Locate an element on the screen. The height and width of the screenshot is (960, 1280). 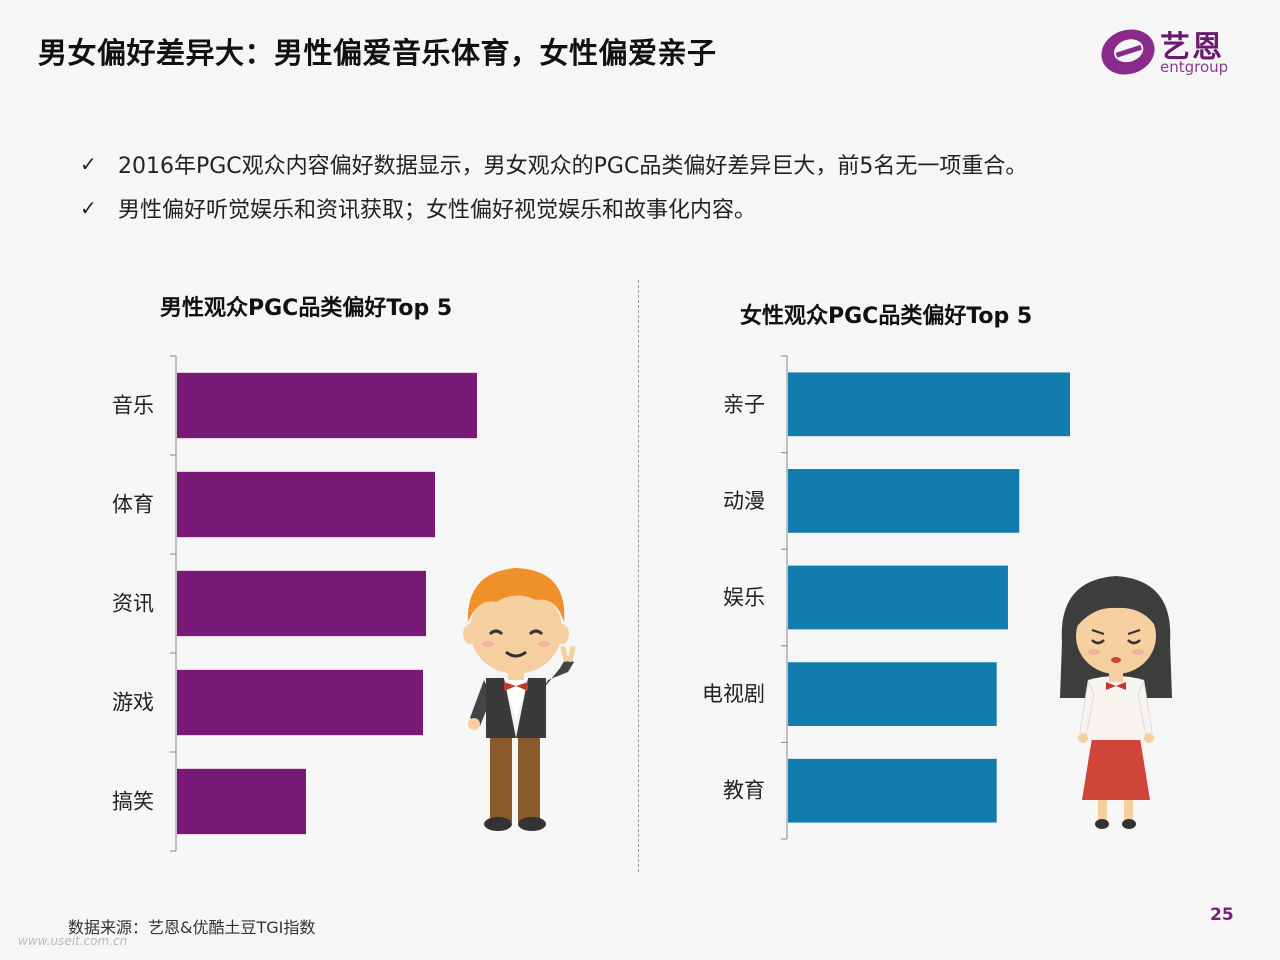
male-cartoon-illustration is located at coordinates (519, 699).